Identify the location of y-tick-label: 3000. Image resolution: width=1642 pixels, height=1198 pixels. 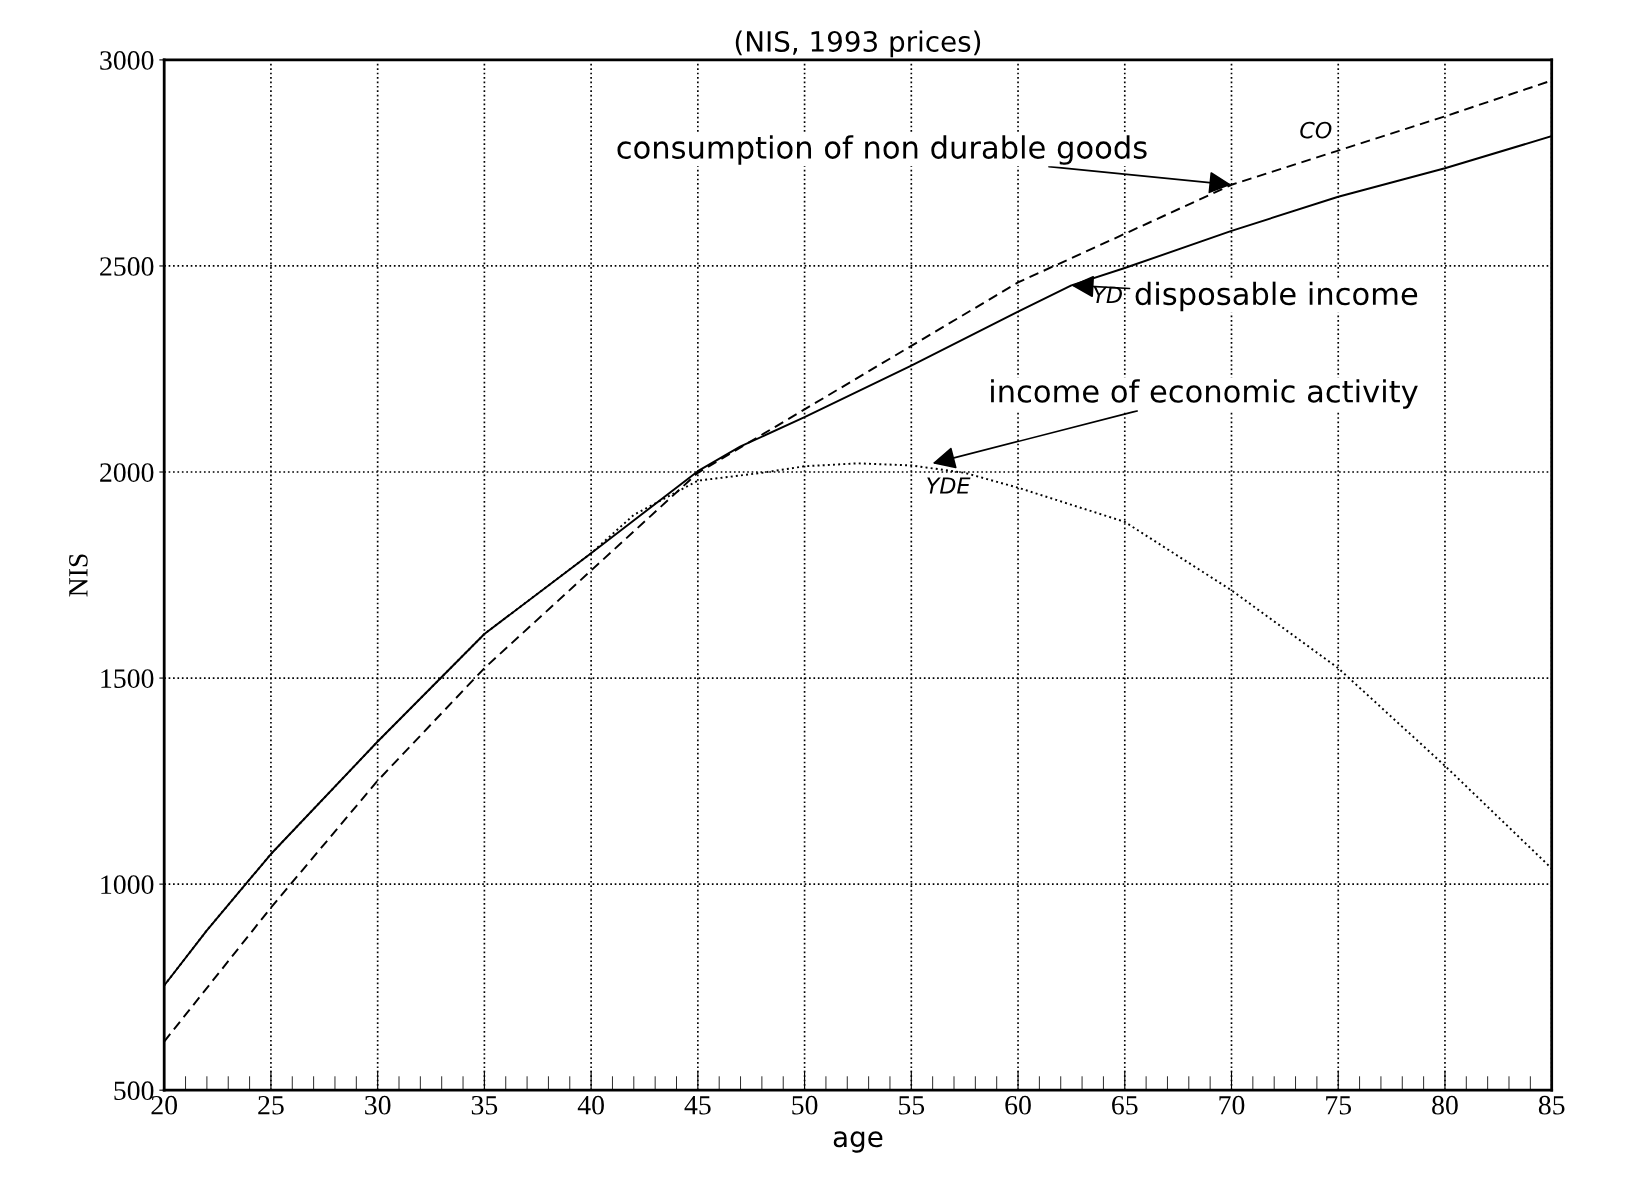
(127, 60).